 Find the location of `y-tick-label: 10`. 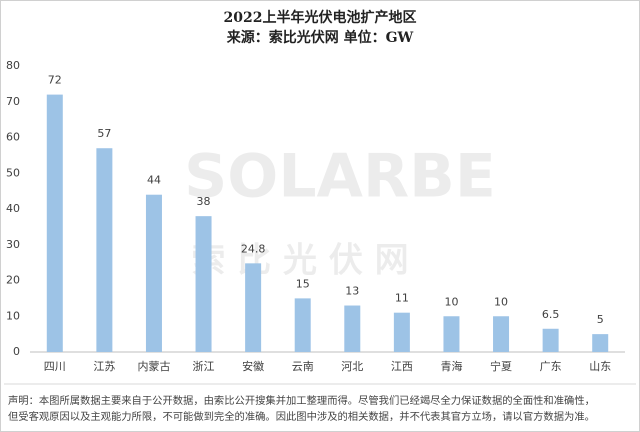

y-tick-label: 10 is located at coordinates (13, 315).